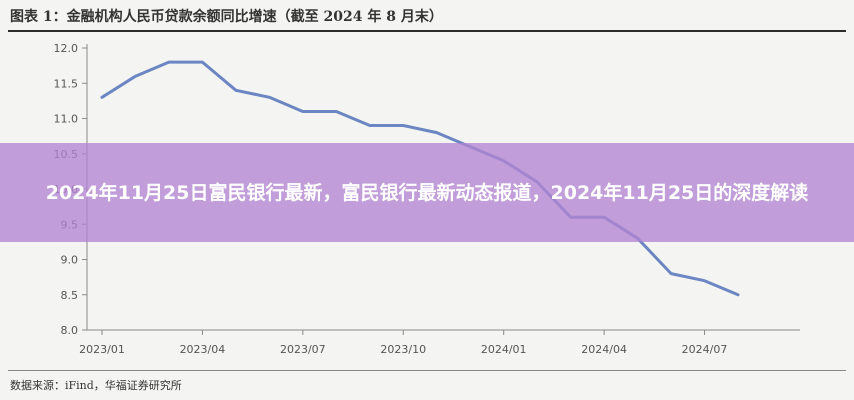  What do you see at coordinates (427, 31) in the screenshot?
I see `title-rule` at bounding box center [427, 31].